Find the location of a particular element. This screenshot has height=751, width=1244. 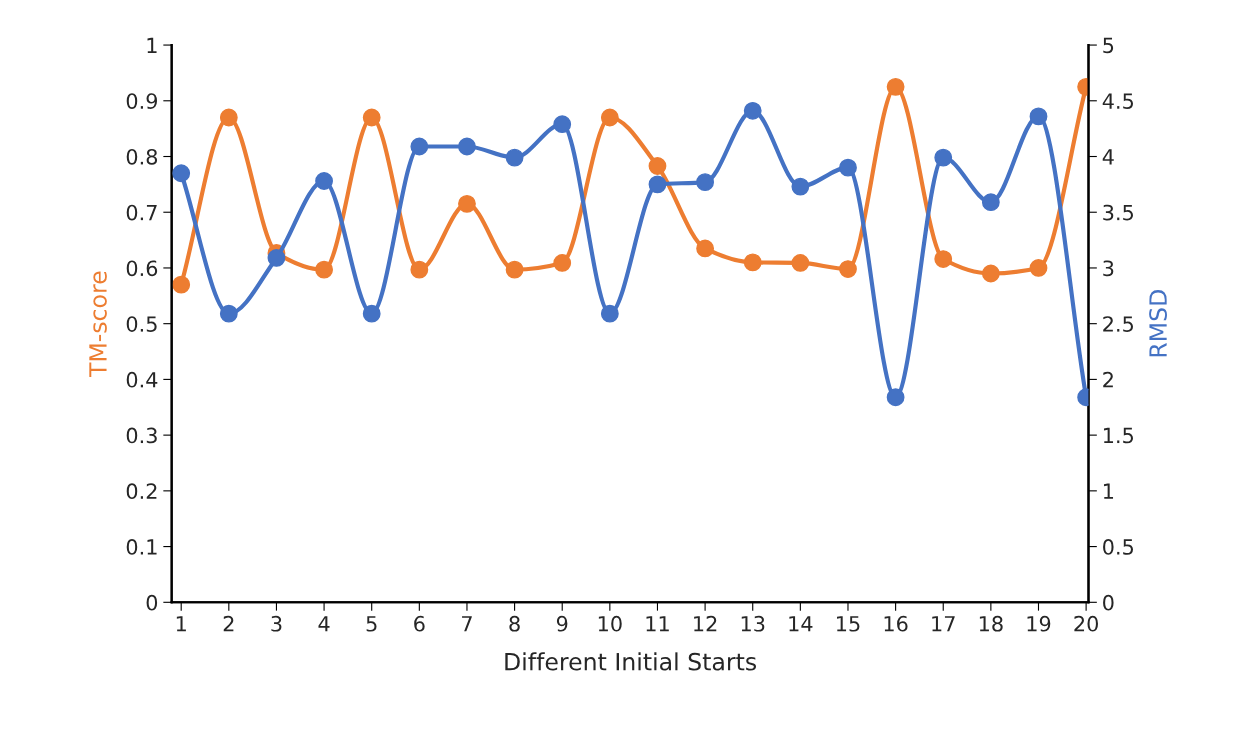

y2-tick-label: 3 is located at coordinates (1108, 268).